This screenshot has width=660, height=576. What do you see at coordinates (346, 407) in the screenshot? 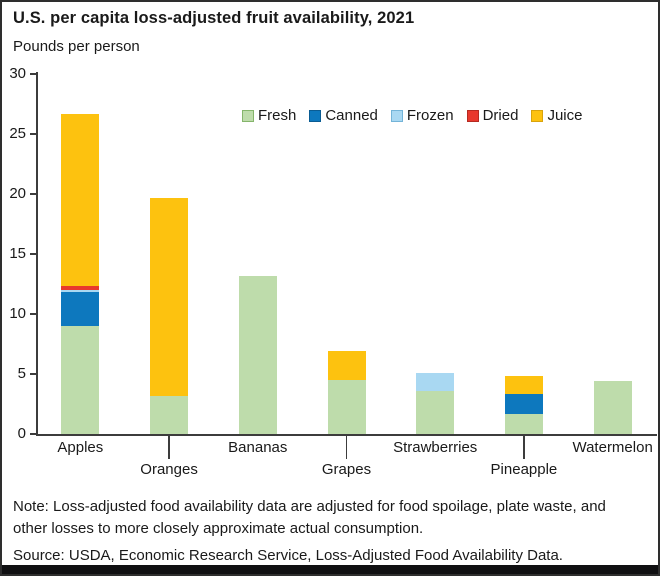
I see `bar-segment-fresh-grapes` at bounding box center [346, 407].